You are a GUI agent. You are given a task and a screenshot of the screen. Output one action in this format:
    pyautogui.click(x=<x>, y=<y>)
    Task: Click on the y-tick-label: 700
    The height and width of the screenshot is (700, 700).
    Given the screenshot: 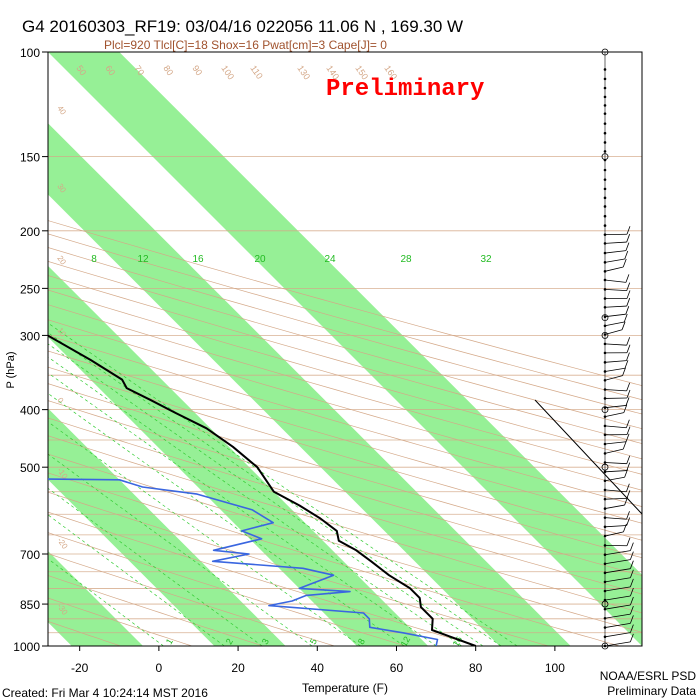 What is the action you would take?
    pyautogui.click(x=30, y=555)
    